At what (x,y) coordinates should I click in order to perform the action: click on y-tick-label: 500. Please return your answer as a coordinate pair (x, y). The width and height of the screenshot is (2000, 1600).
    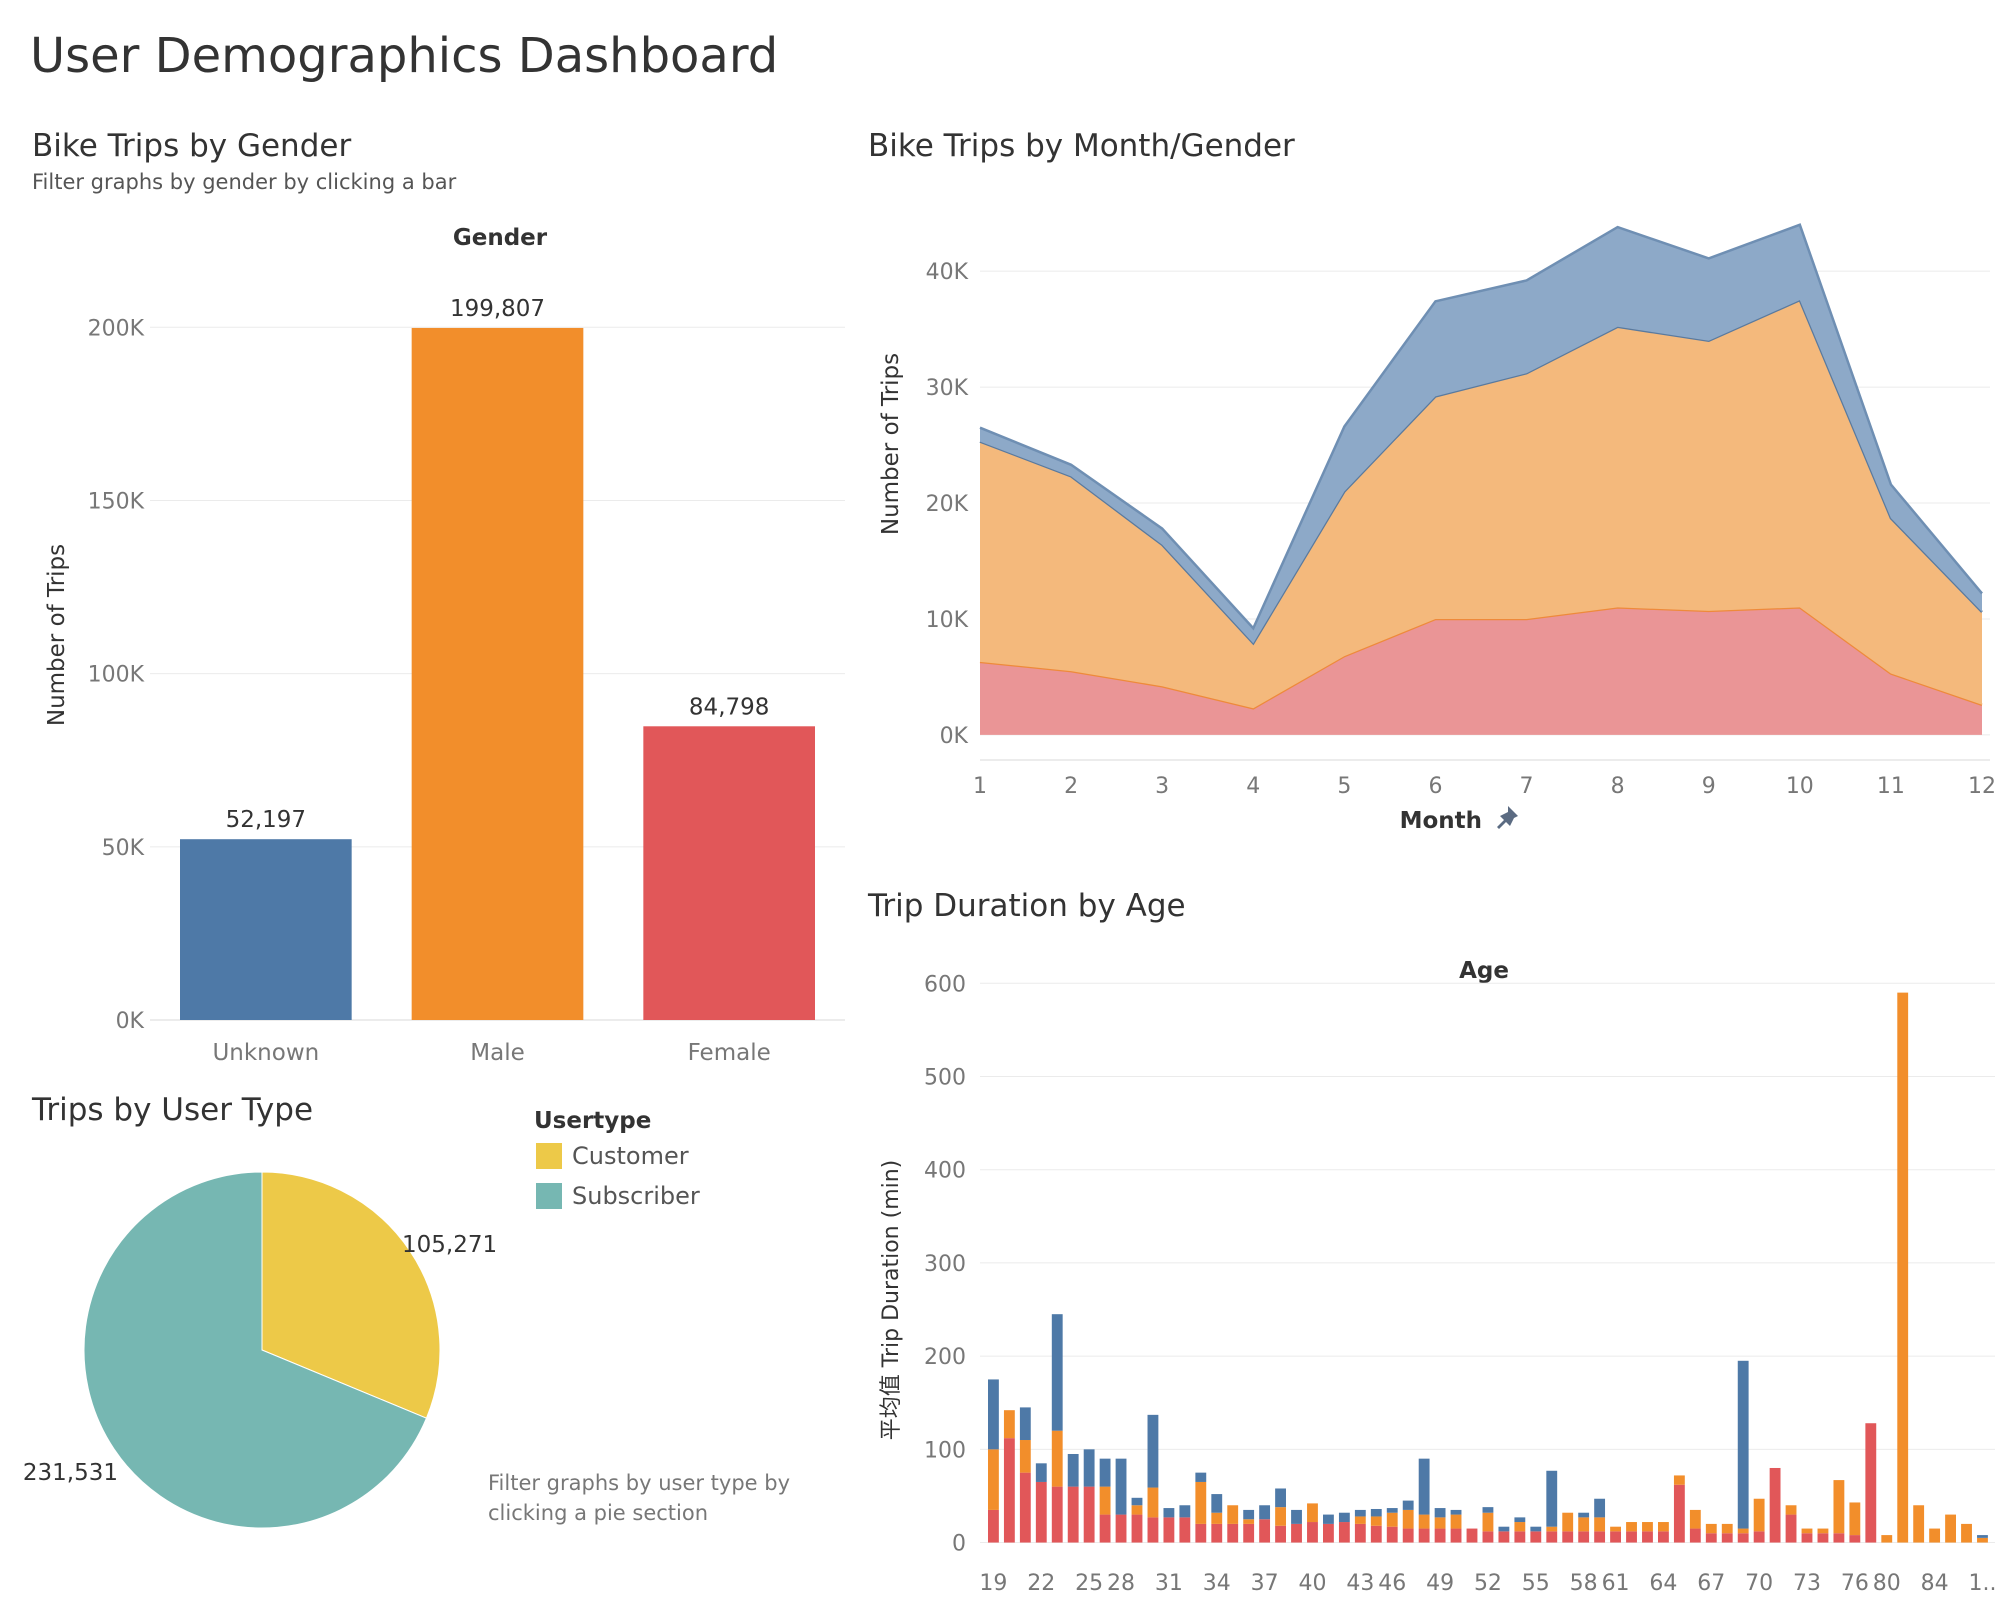
    Looking at the image, I should click on (945, 1078).